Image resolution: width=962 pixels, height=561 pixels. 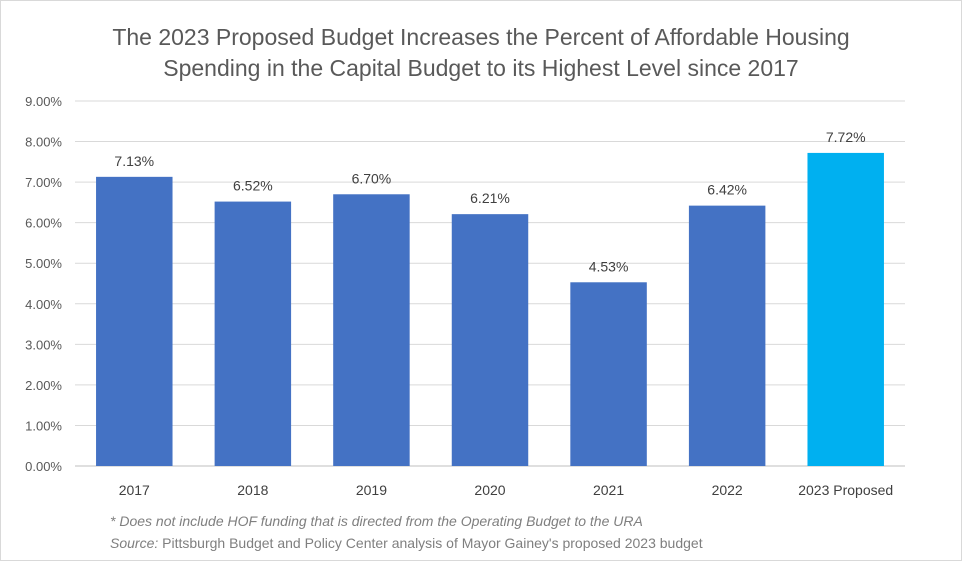 What do you see at coordinates (134, 161) in the screenshot?
I see `data-label: 7.13%` at bounding box center [134, 161].